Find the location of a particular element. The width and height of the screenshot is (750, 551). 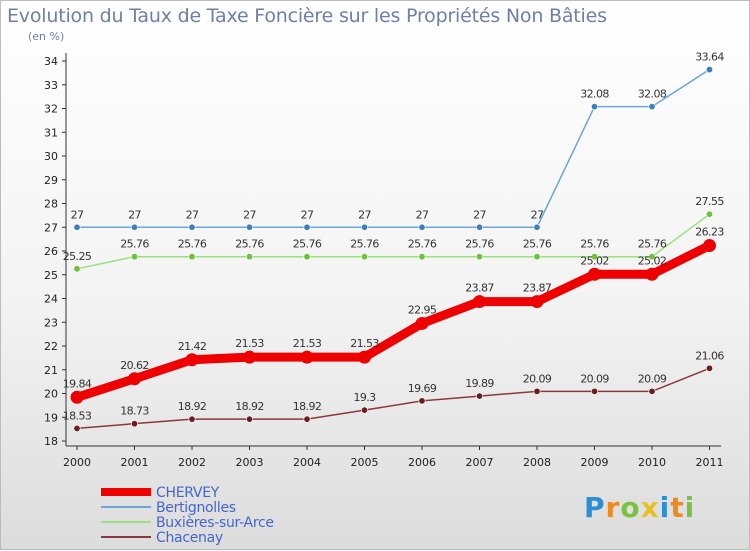

x-tick-label: 2005 is located at coordinates (365, 462).